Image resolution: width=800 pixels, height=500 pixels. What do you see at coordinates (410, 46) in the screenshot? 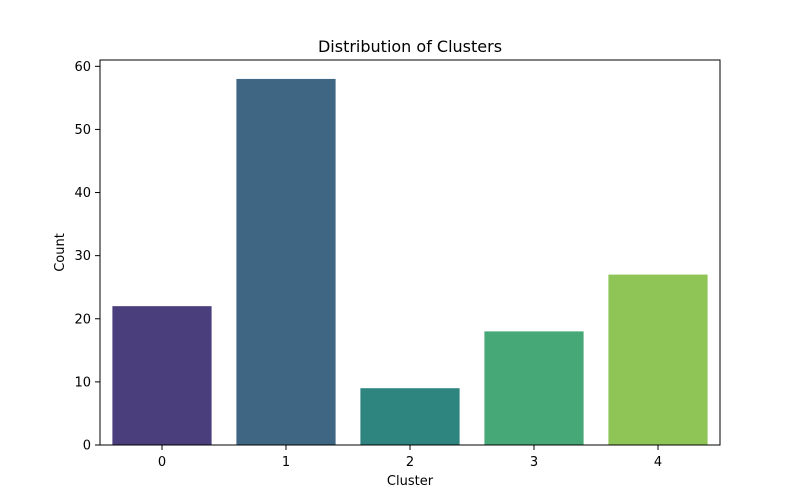
I see `chart-title: Distribution of Clusters` at bounding box center [410, 46].